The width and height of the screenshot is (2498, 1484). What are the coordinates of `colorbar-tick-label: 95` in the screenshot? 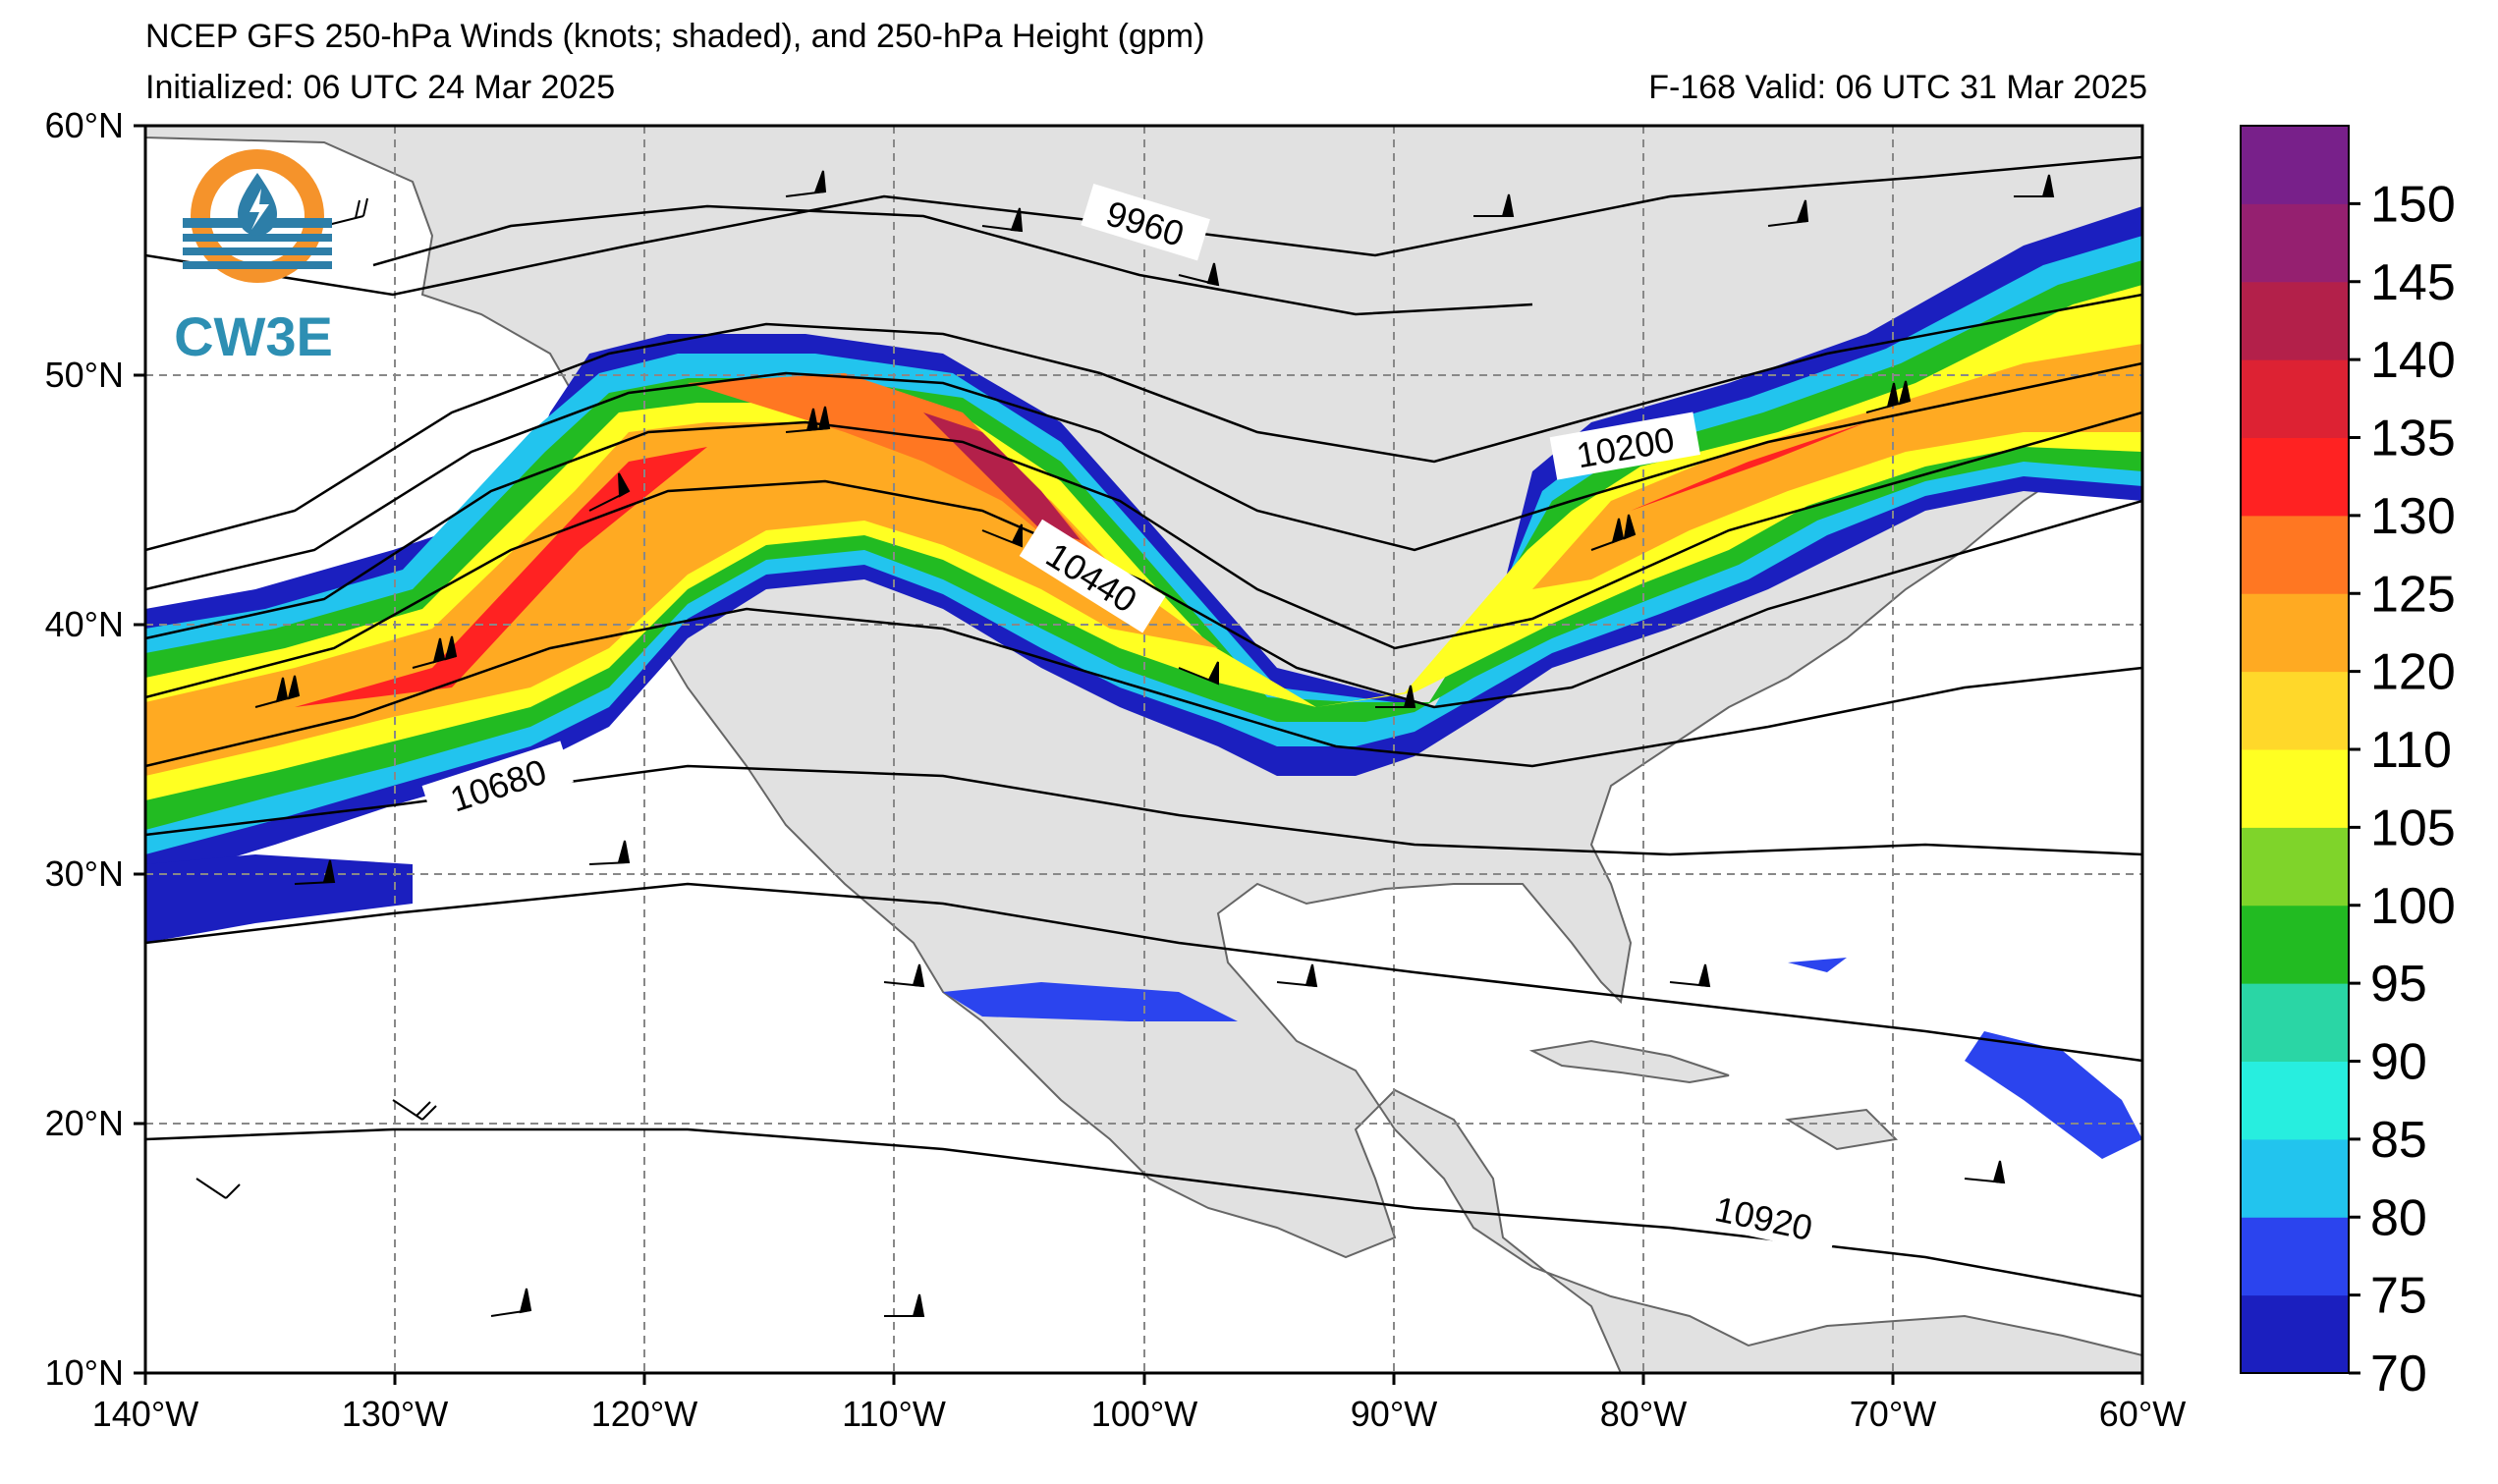 It's located at (2398, 984).